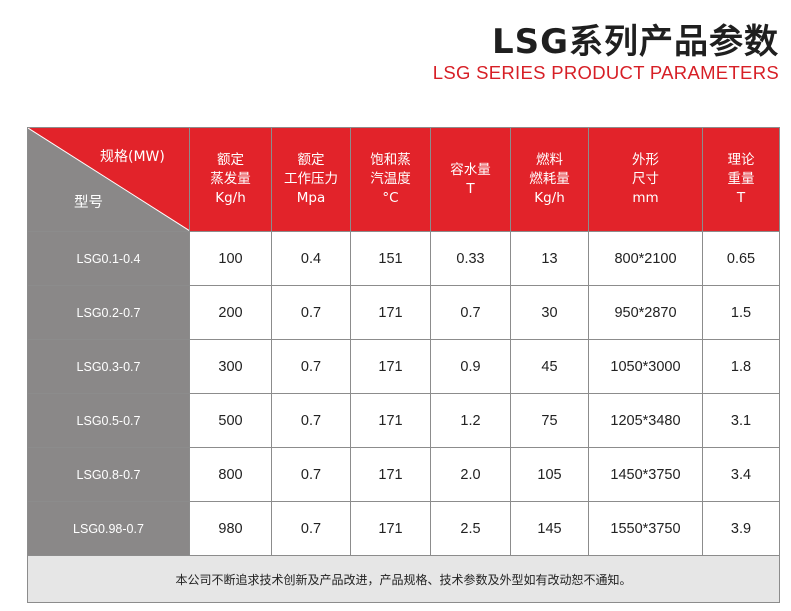 The image size is (791, 611). What do you see at coordinates (645, 258) in the screenshot?
I see `dimensions-cell: 800*2100` at bounding box center [645, 258].